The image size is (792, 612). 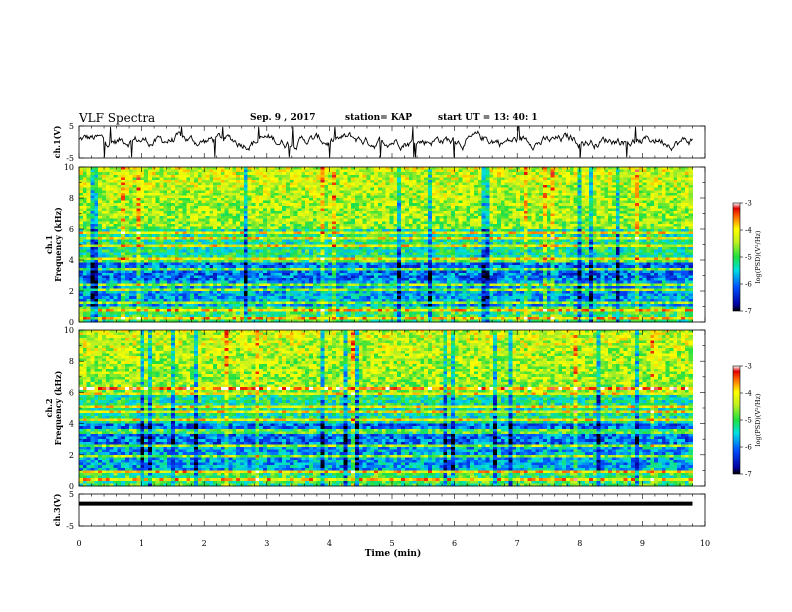 What do you see at coordinates (391, 543) in the screenshot?
I see `time-tick-label: 5` at bounding box center [391, 543].